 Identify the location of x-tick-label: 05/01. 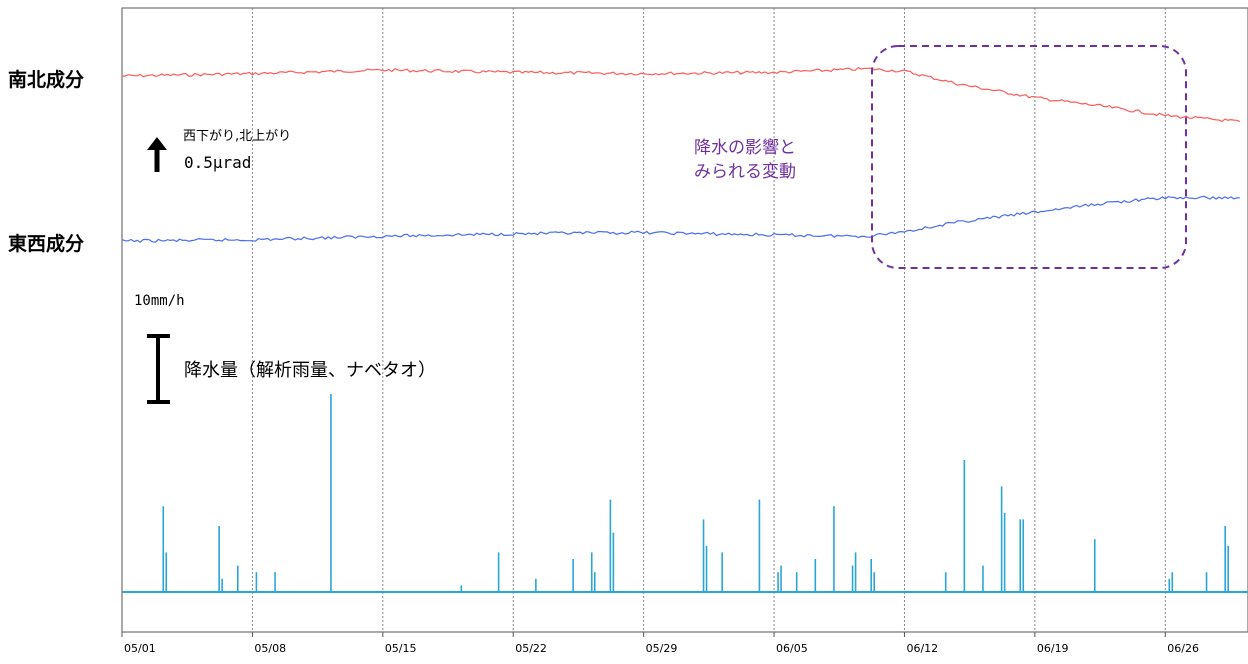
(140, 648).